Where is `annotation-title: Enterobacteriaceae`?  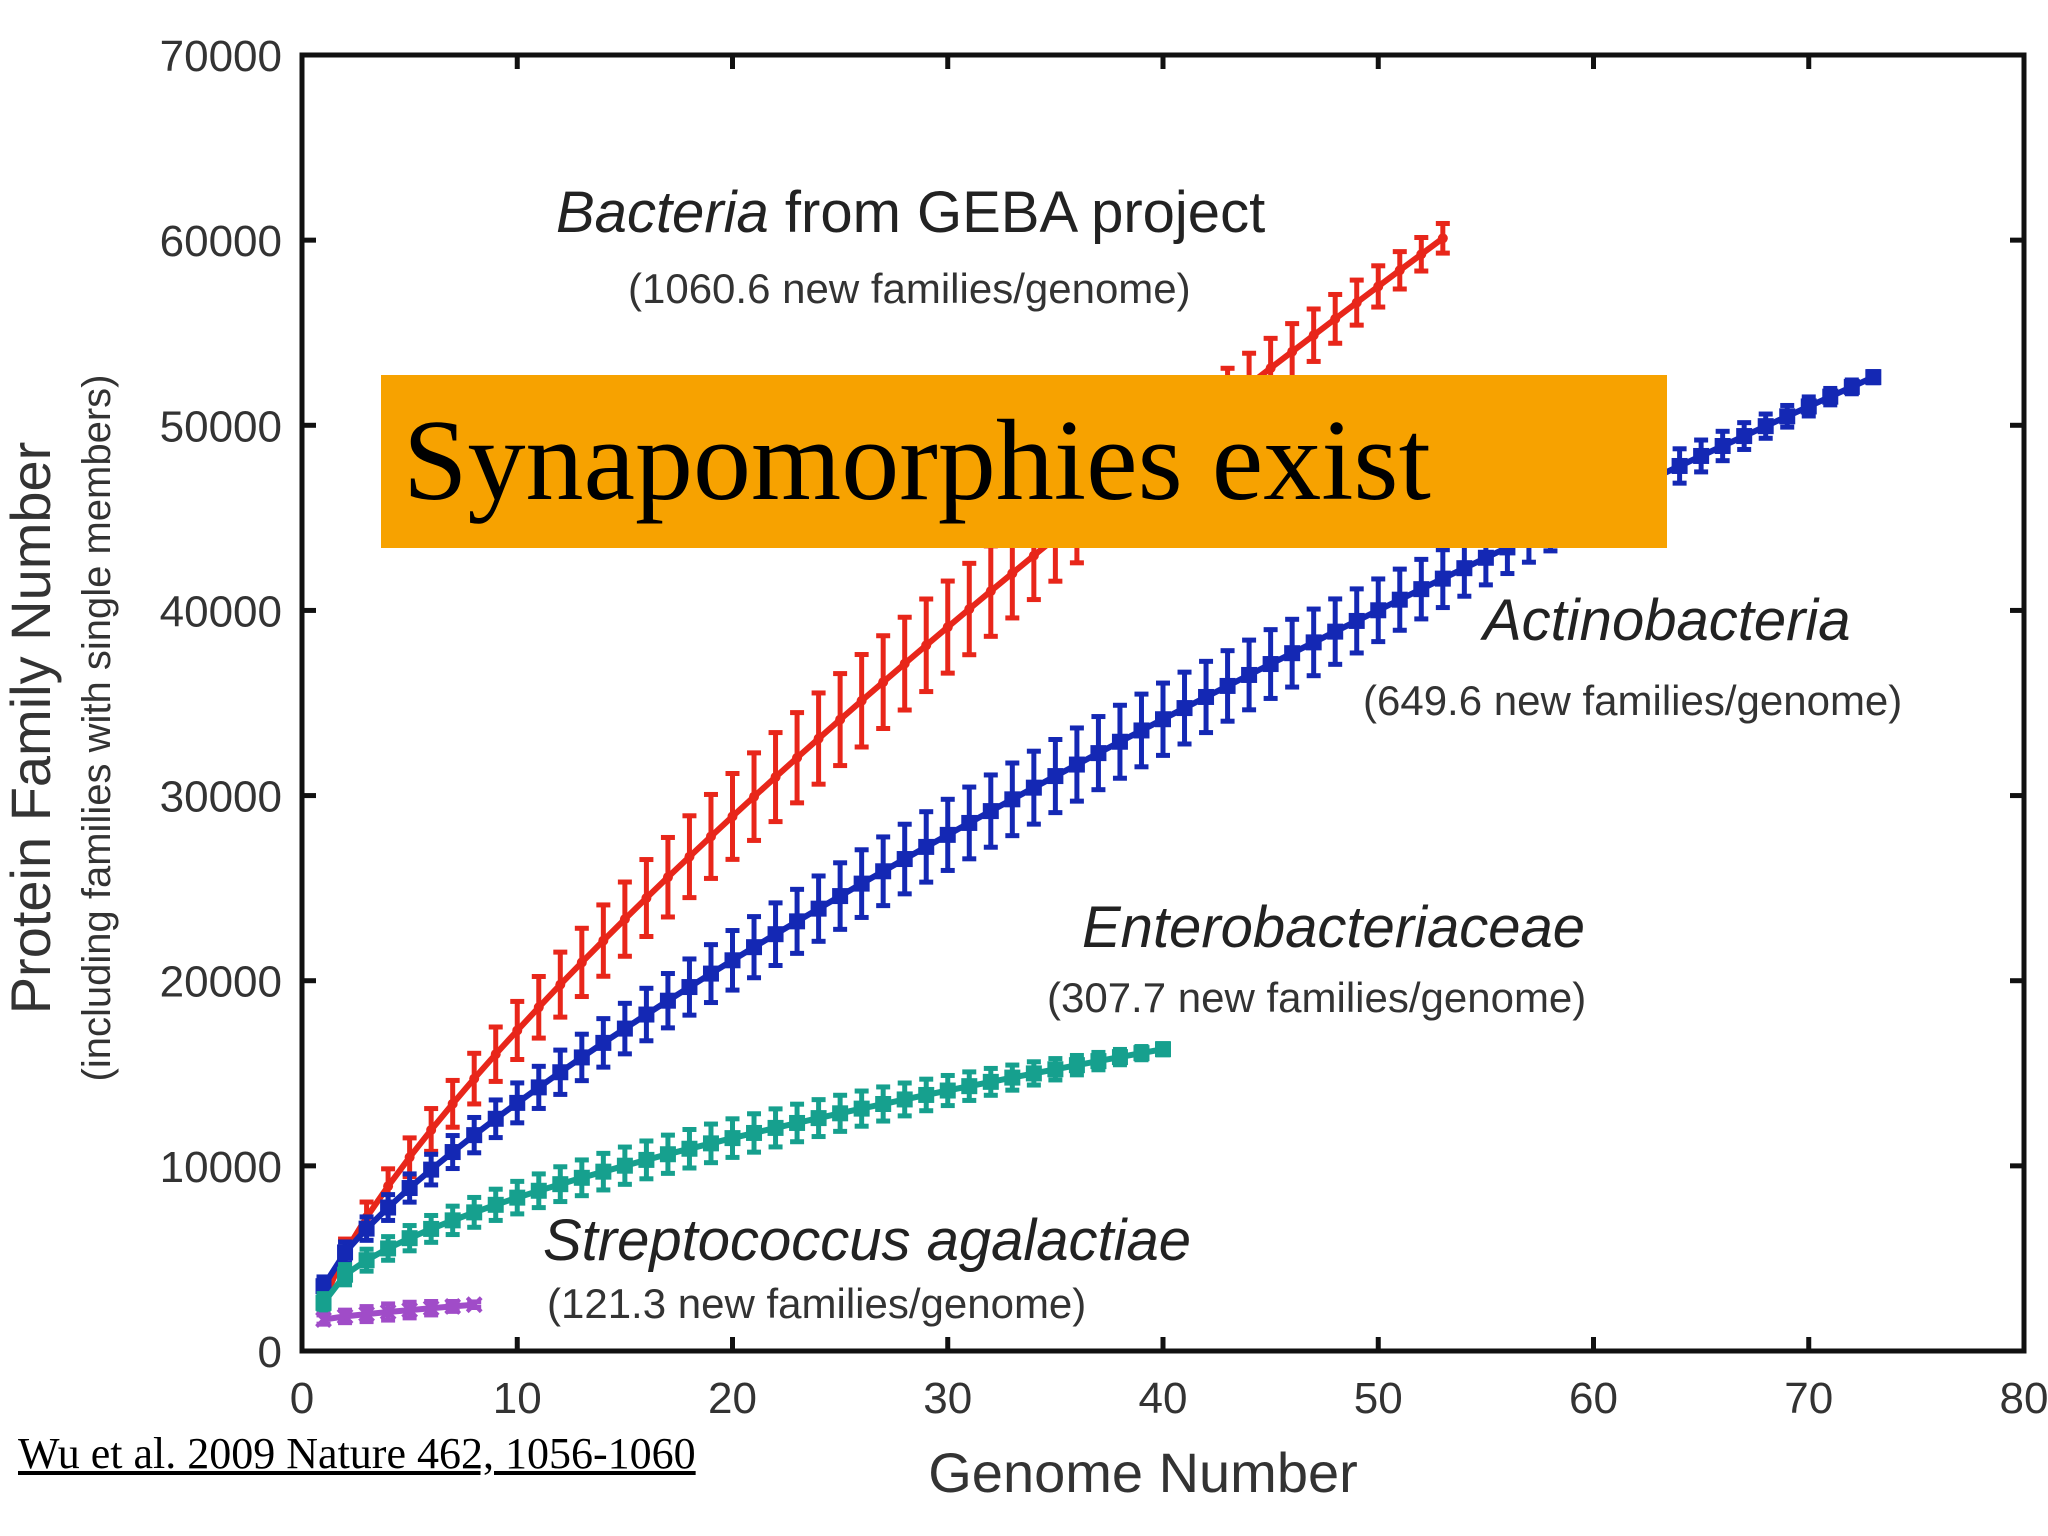
annotation-title: Enterobacteriaceae is located at coordinates (1333, 927).